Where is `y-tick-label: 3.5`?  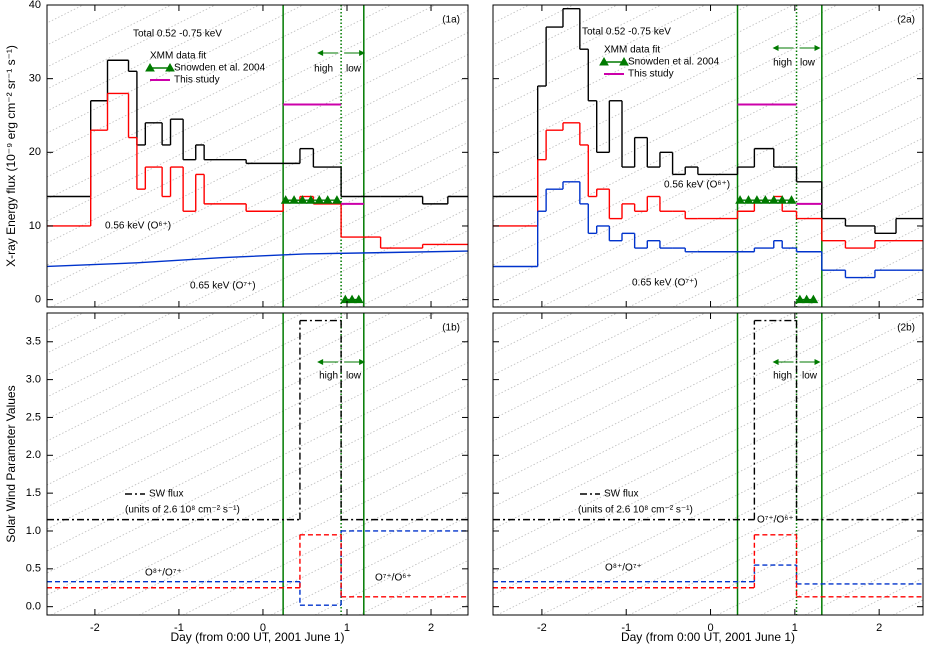 y-tick-label: 3.5 is located at coordinates (33, 342).